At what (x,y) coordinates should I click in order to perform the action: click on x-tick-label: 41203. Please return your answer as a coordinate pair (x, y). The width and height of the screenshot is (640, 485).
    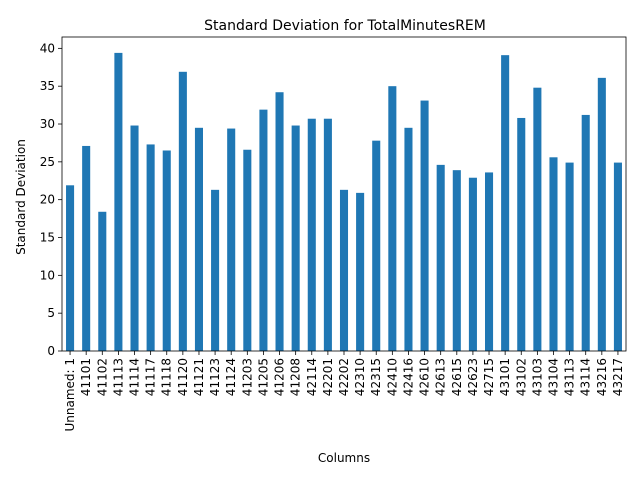
    Looking at the image, I should click on (247, 377).